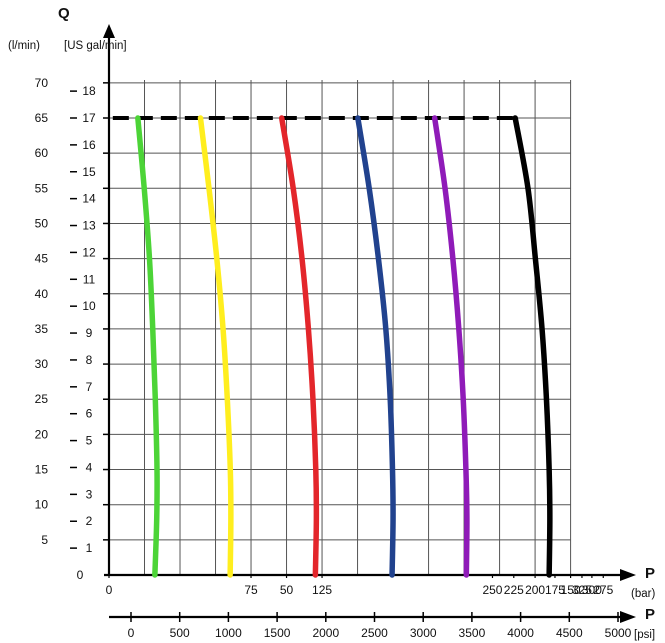 The width and height of the screenshot is (665, 643). Describe the element at coordinates (44, 540) in the screenshot. I see `y-tick-label-lpm: 5` at that location.